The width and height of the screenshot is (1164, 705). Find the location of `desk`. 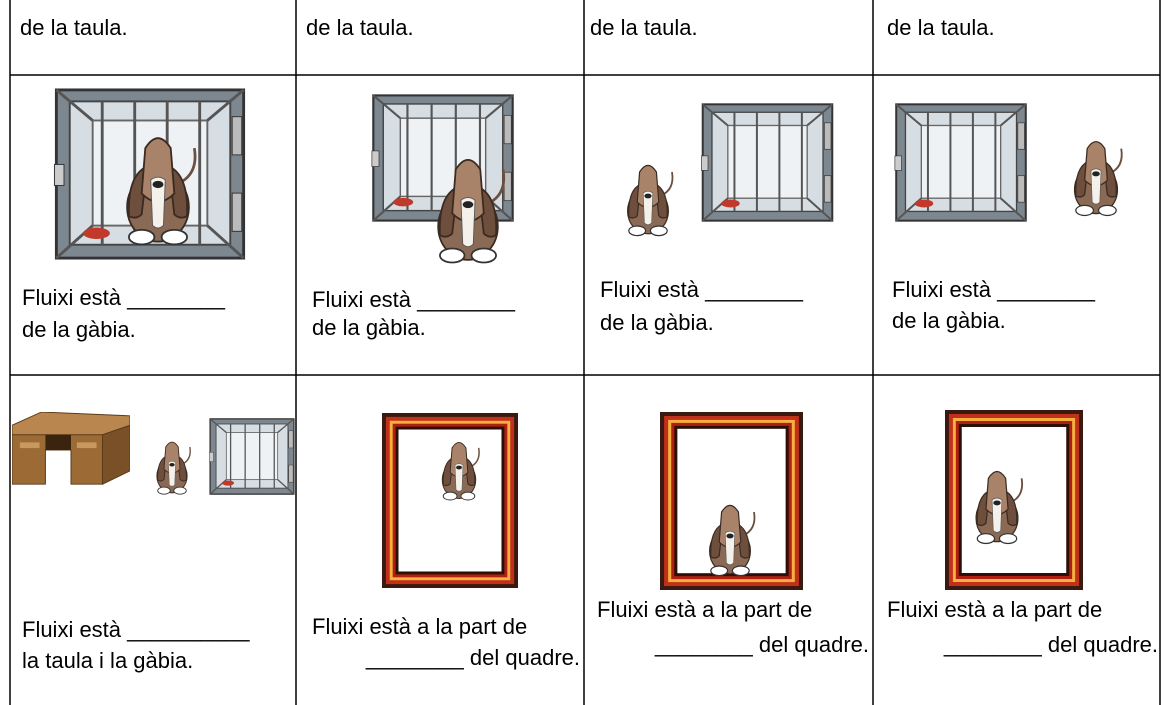

desk is located at coordinates (71, 448).